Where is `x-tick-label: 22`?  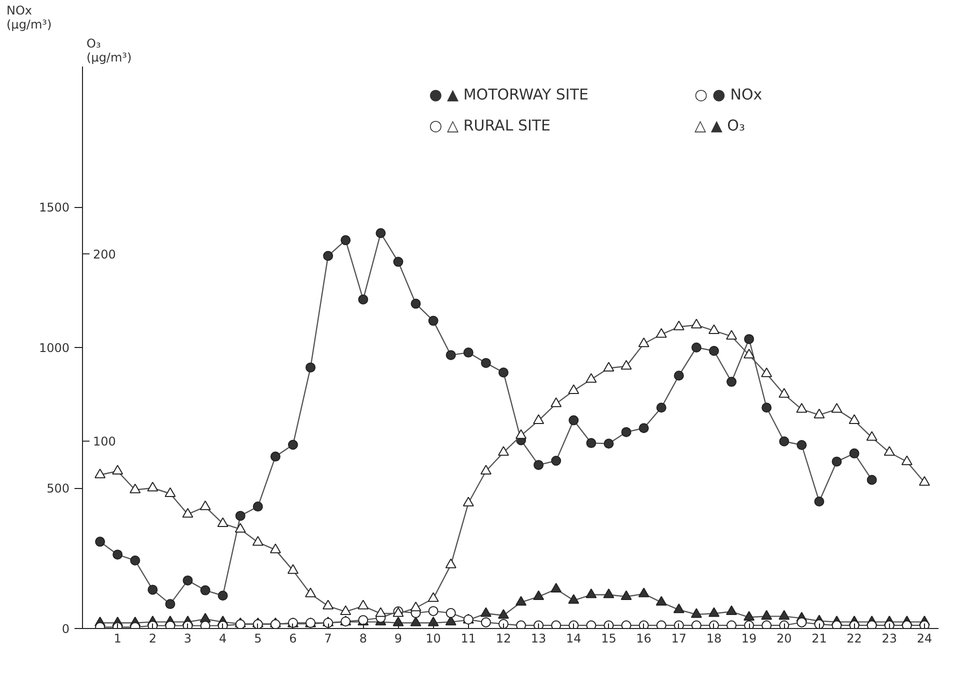
x-tick-label: 22 is located at coordinates (854, 639).